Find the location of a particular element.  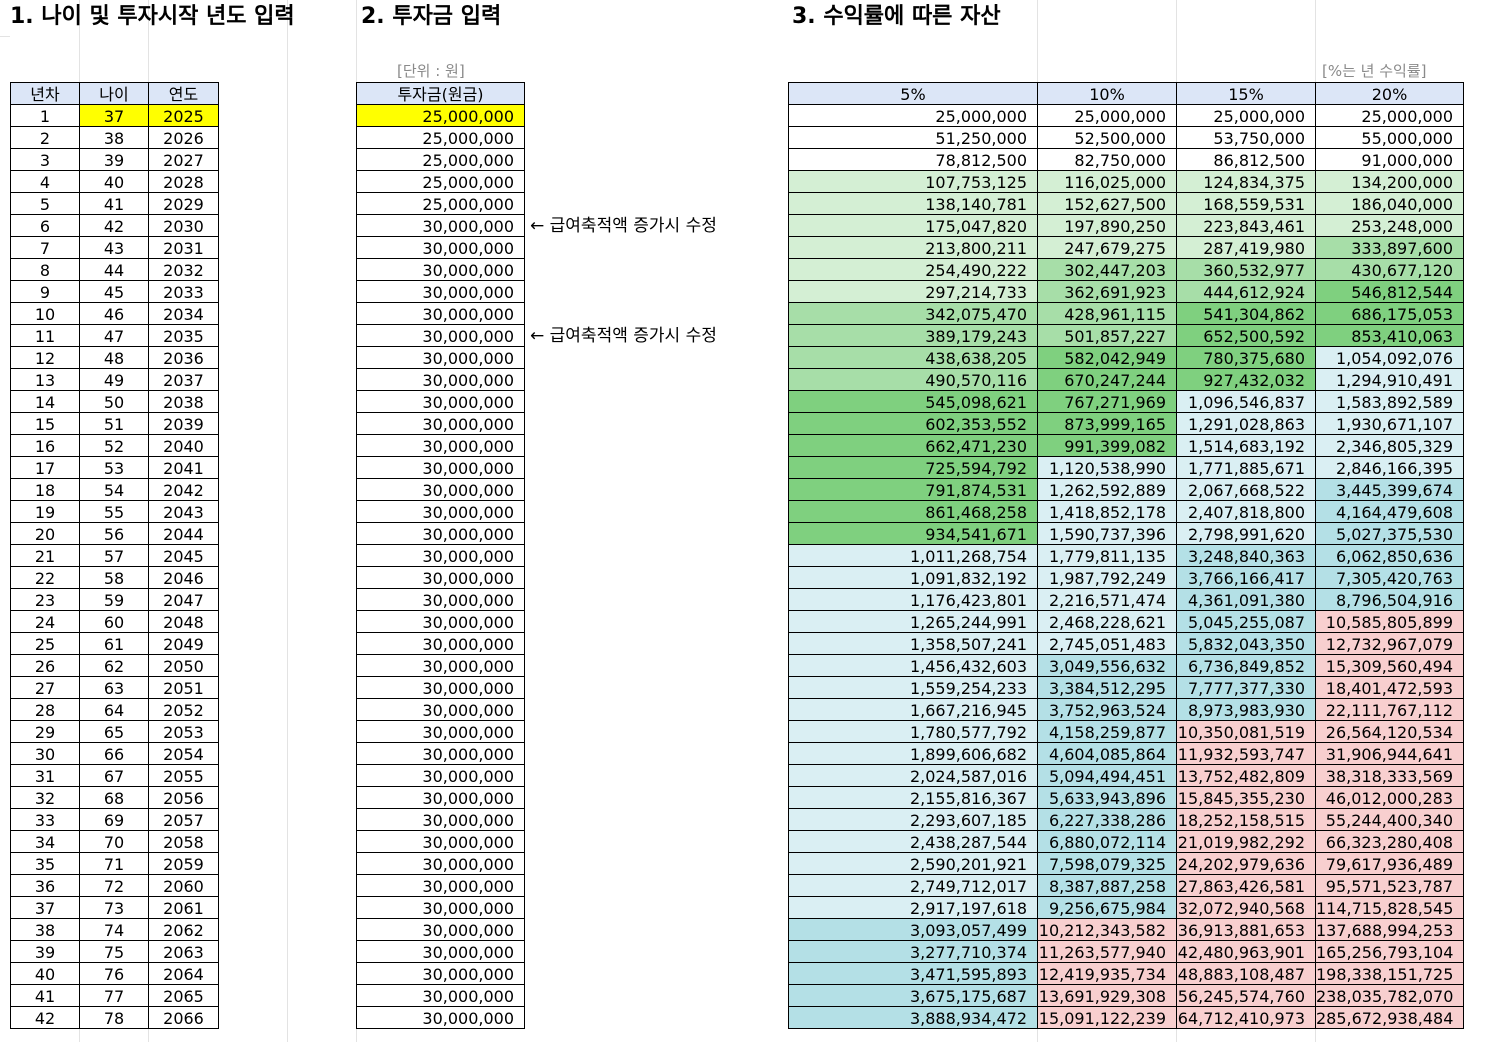

cell-rate-15: 18,252,158,515 is located at coordinates (1246, 819).